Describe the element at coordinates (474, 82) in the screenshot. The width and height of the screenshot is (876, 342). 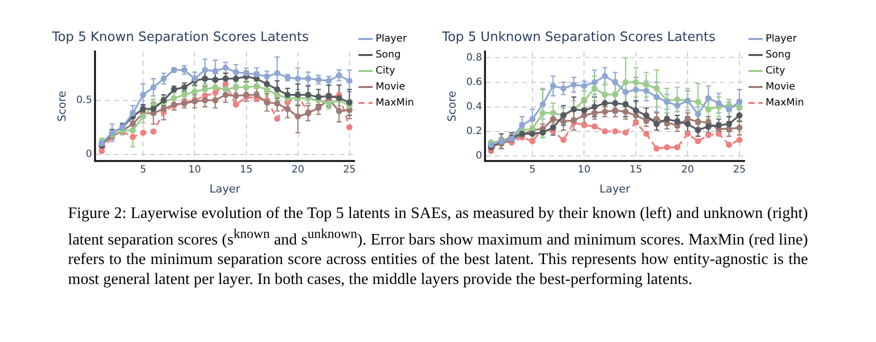
I see `y-tick-label: 0.6` at that location.